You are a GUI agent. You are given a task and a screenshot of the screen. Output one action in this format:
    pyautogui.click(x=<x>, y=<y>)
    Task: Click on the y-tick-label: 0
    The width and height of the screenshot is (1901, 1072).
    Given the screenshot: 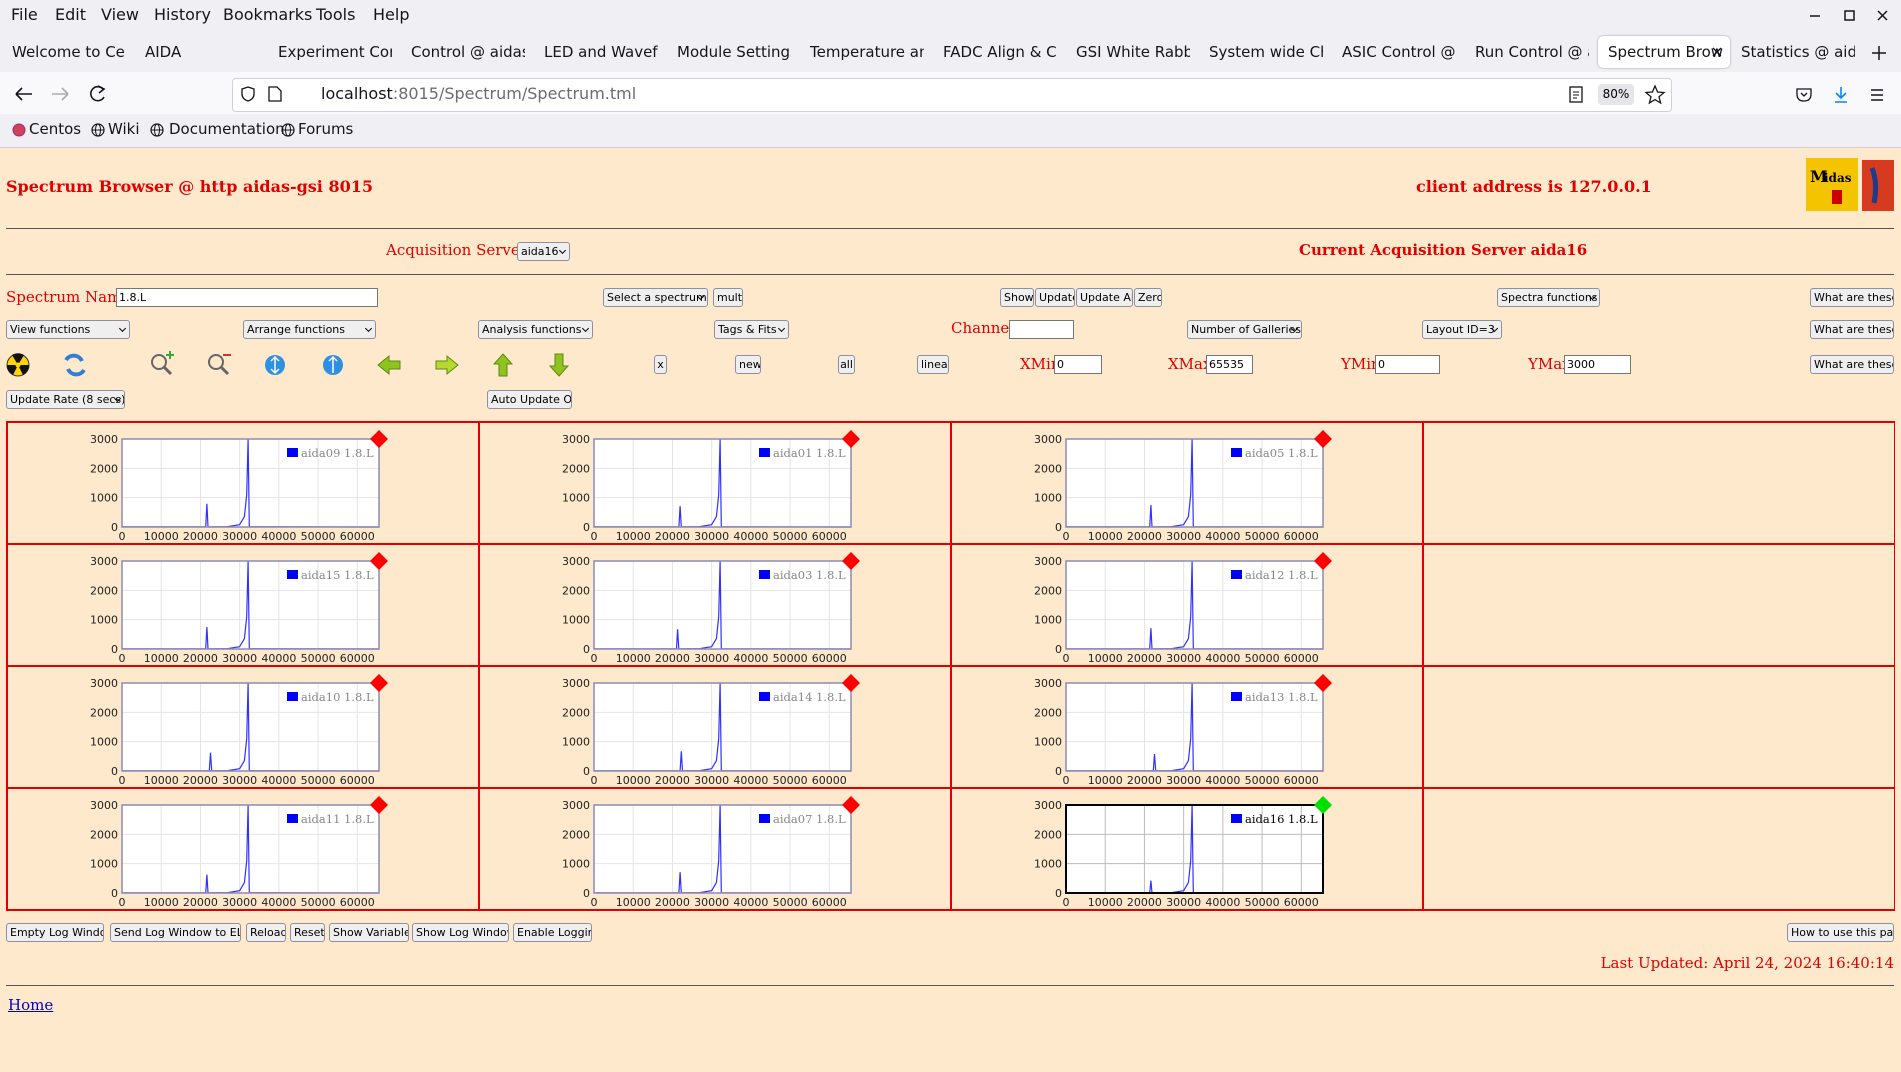 What is the action you would take?
    pyautogui.click(x=114, y=771)
    